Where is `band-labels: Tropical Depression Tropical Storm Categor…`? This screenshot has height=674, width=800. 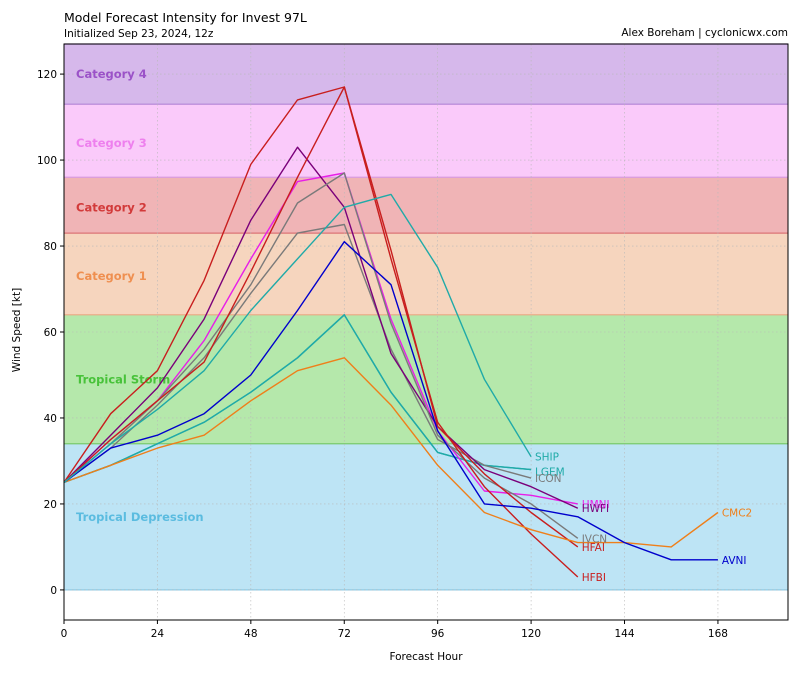 band-labels: Tropical Depression Tropical Storm Categor… is located at coordinates (140, 295).